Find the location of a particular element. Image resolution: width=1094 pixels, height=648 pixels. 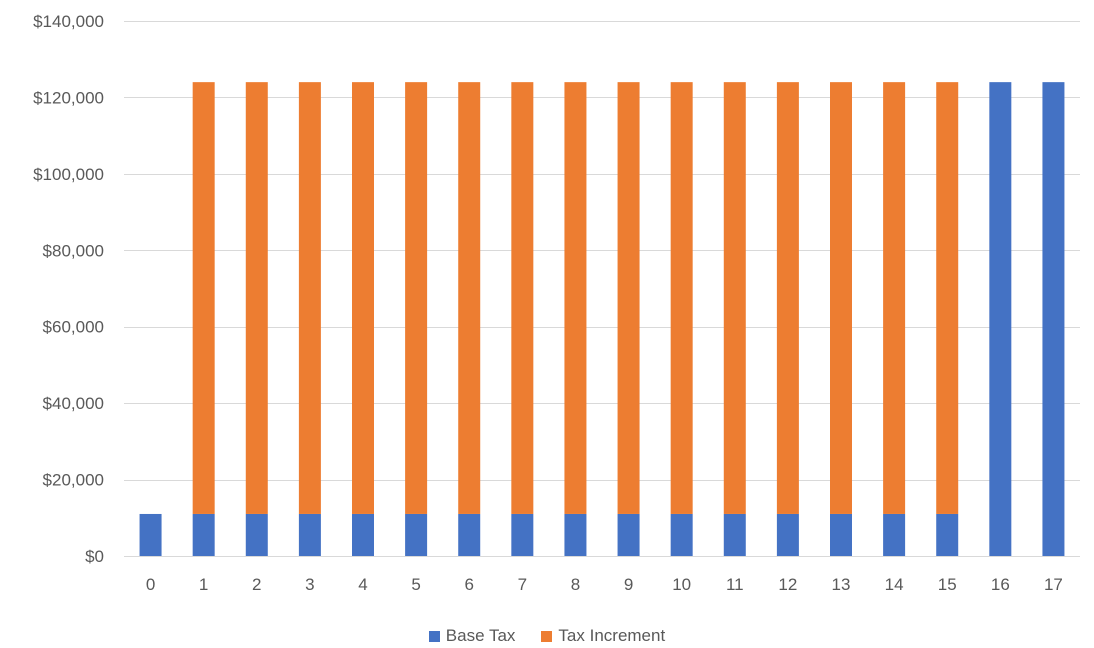

y-tick-label: $40,000 is located at coordinates (73, 403).